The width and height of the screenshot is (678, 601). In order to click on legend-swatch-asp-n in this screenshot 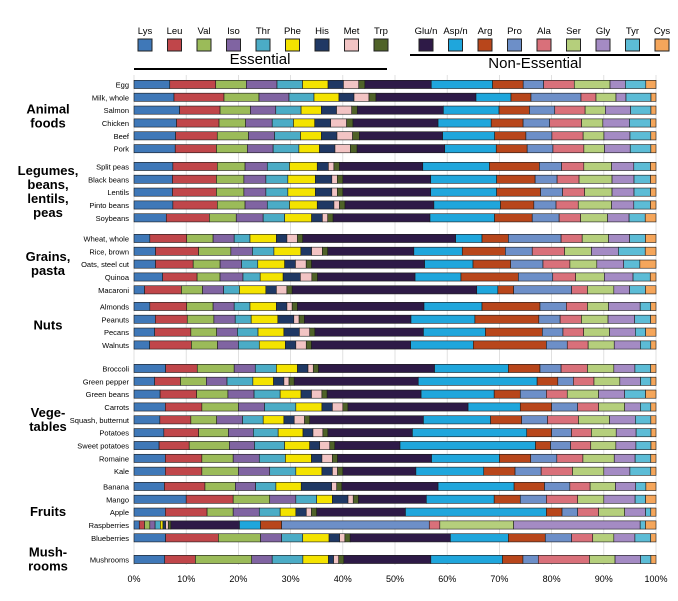, I will do `click(455, 45)`.